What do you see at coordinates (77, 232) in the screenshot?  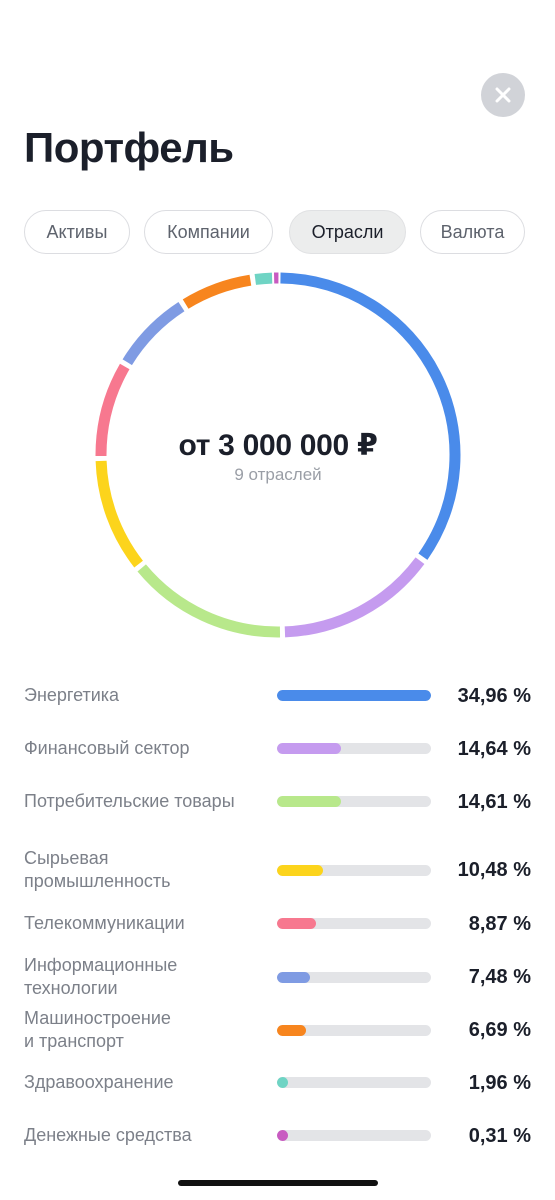 I see `tab-assets: Активы` at bounding box center [77, 232].